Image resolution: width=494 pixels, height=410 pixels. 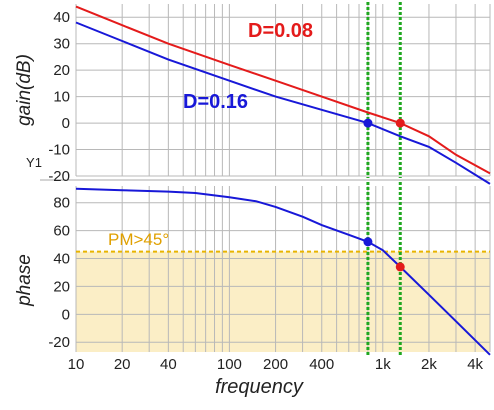 I want to click on gain-crossover-lines, so click(x=384, y=90).